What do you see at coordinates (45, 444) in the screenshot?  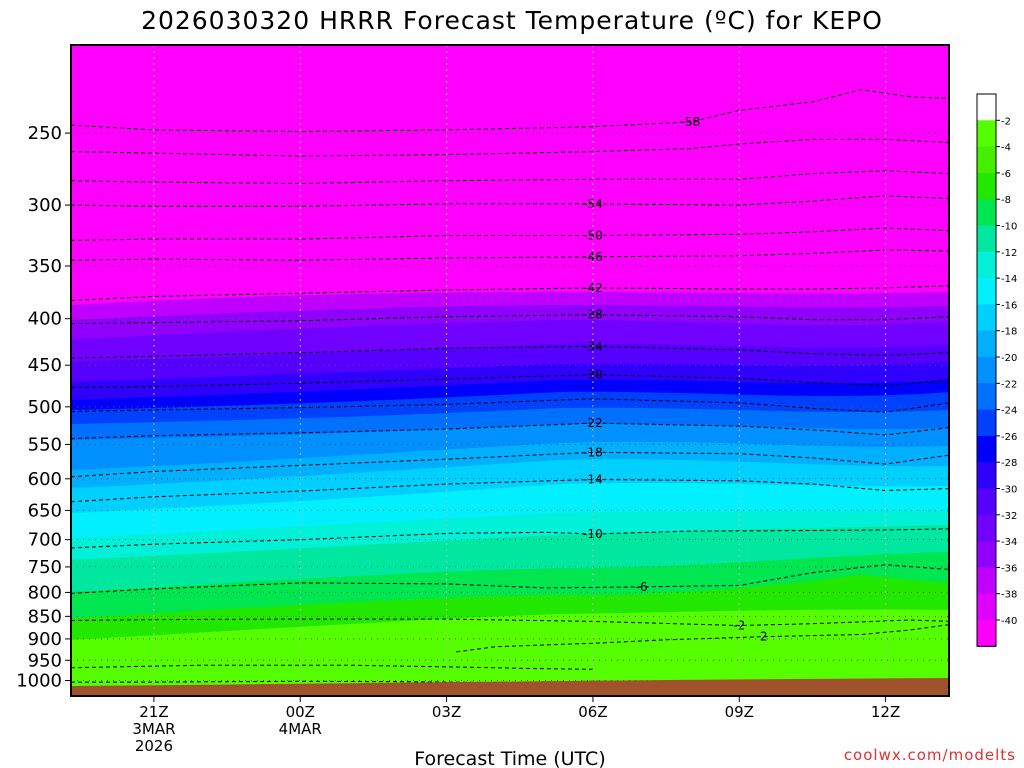 I see `y-tick-label-6: 550` at bounding box center [45, 444].